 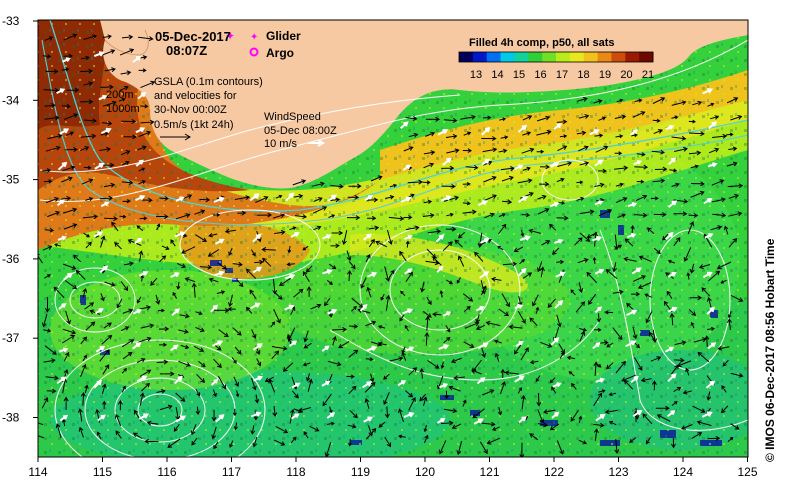 I want to click on x-tick-label: 121, so click(x=489, y=472).